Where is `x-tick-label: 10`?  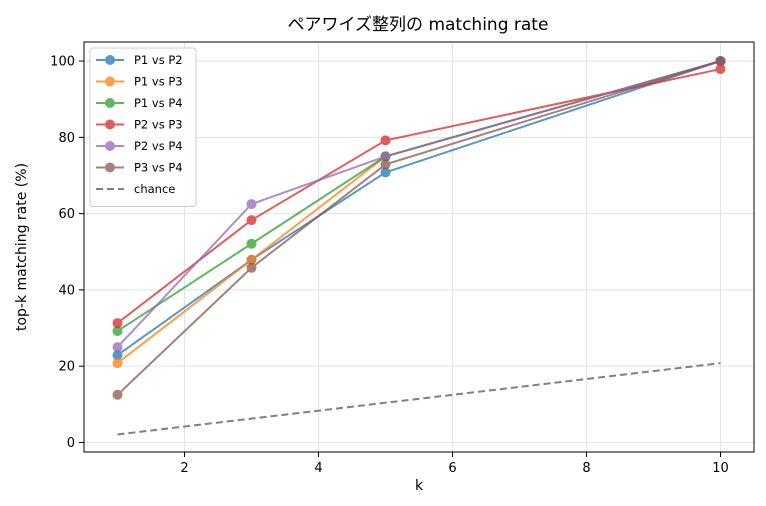
x-tick-label: 10 is located at coordinates (720, 468).